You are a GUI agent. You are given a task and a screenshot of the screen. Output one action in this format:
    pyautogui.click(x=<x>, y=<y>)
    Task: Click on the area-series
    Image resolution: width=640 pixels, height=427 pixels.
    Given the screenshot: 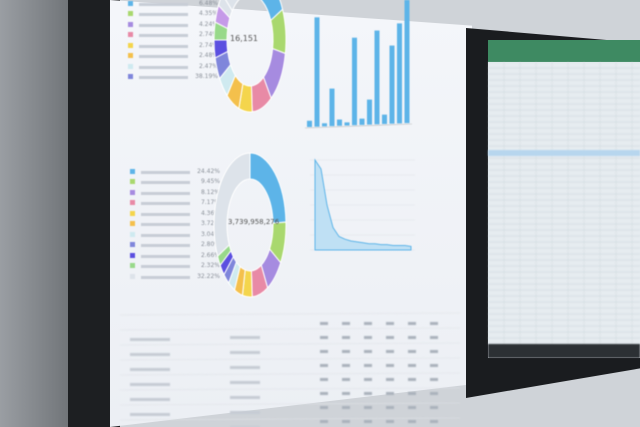 What is the action you would take?
    pyautogui.click(x=363, y=204)
    